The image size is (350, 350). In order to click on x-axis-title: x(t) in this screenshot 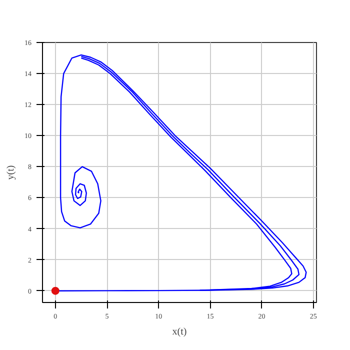, I will do `click(179, 332)`.